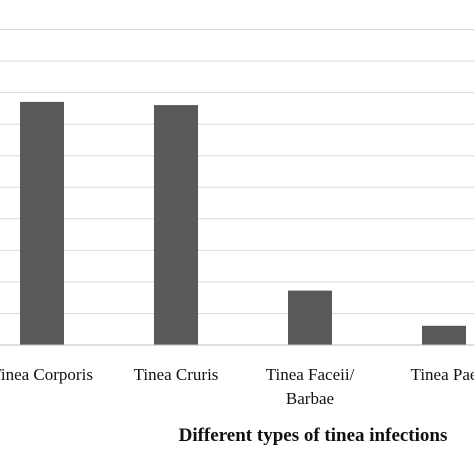 The width and height of the screenshot is (474, 474). I want to click on category-label: Tinea Cruris, so click(176, 374).